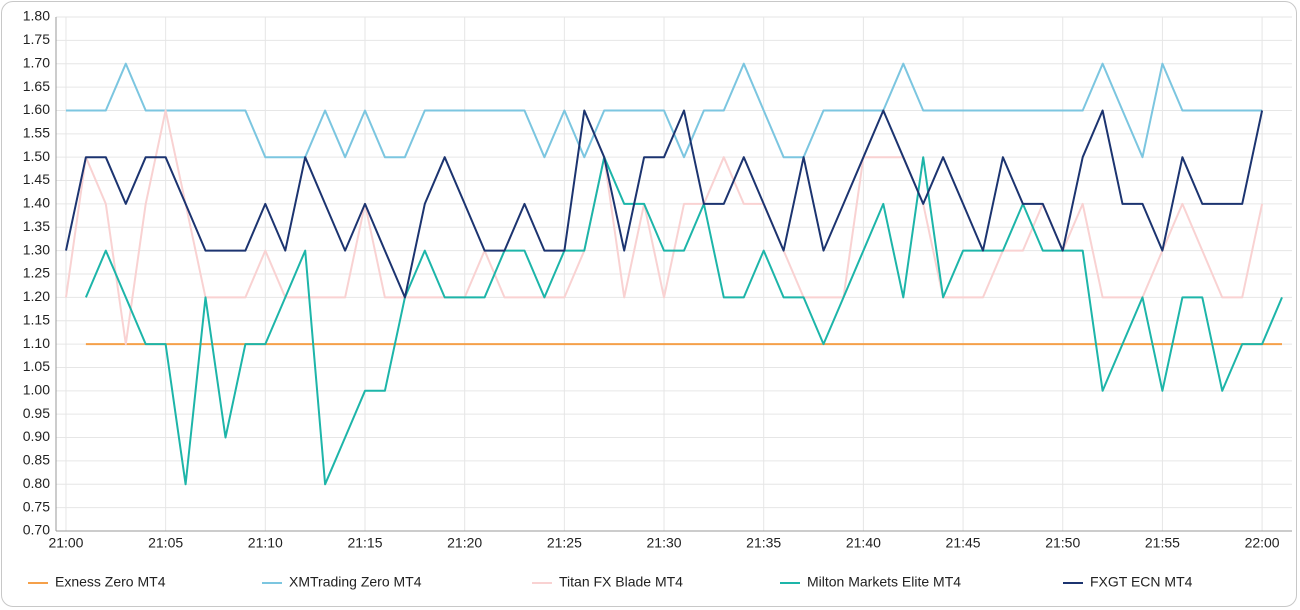 This screenshot has width=1300, height=610. What do you see at coordinates (36, 343) in the screenshot?
I see `y-tick-label: 1.10` at bounding box center [36, 343].